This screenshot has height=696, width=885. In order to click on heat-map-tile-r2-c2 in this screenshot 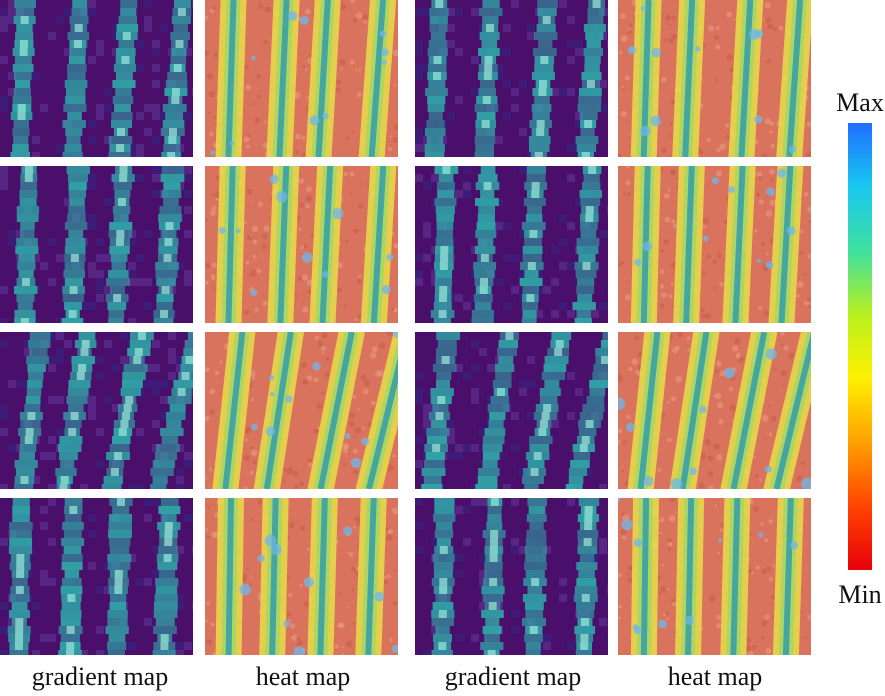, I will do `click(301, 244)`.